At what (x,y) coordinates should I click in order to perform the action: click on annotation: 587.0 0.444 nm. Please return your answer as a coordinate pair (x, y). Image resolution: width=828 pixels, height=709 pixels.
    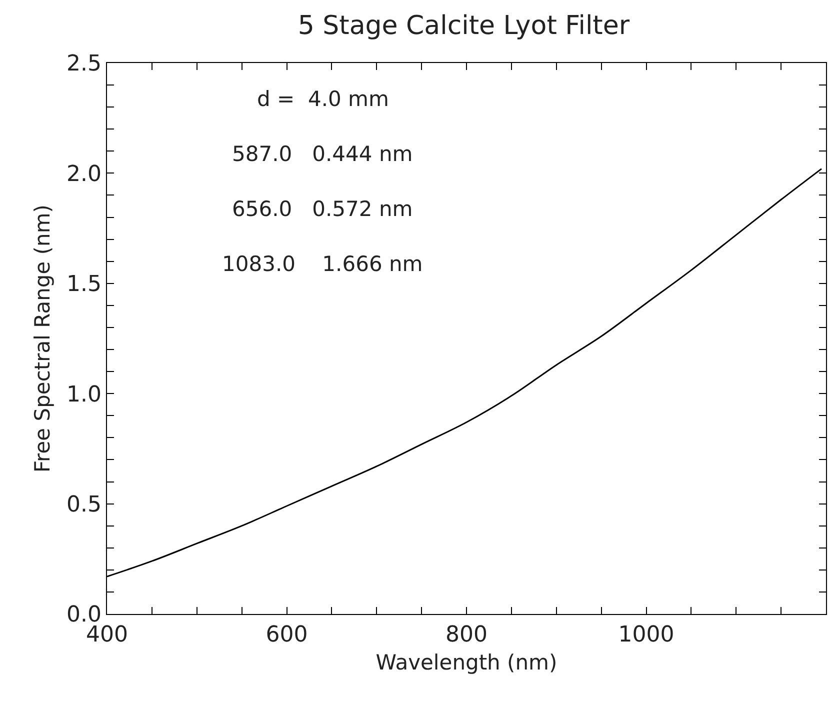
    Looking at the image, I should click on (322, 154).